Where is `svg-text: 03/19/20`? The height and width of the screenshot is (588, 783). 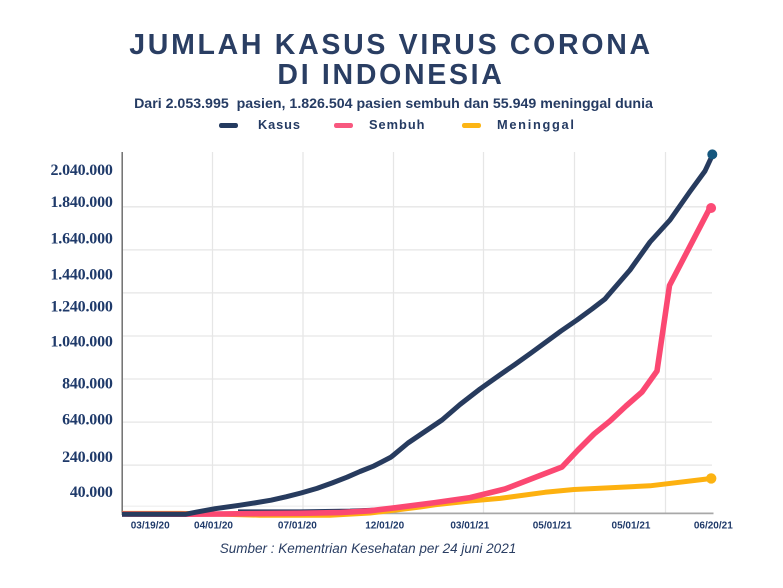 svg-text: 03/19/20 is located at coordinates (150, 526).